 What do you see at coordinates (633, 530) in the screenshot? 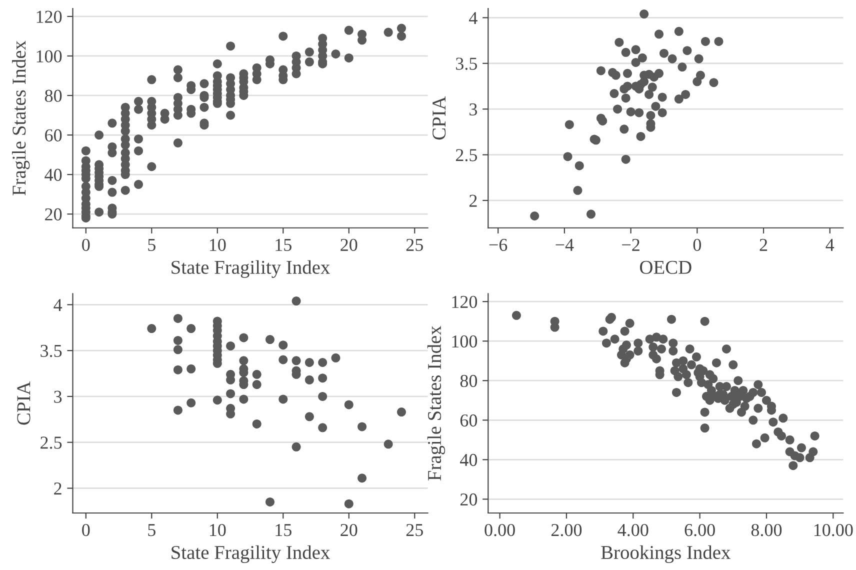
I see `x-tick-label: 4.00` at bounding box center [633, 530].